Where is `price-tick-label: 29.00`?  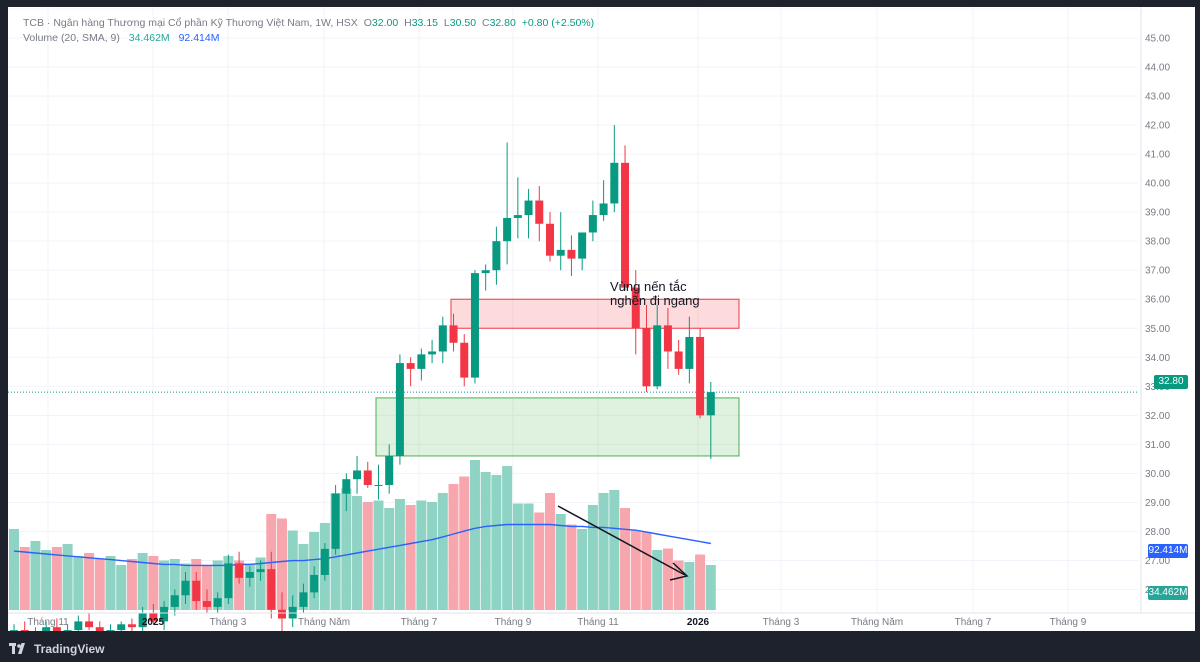 price-tick-label: 29.00 is located at coordinates (1157, 503).